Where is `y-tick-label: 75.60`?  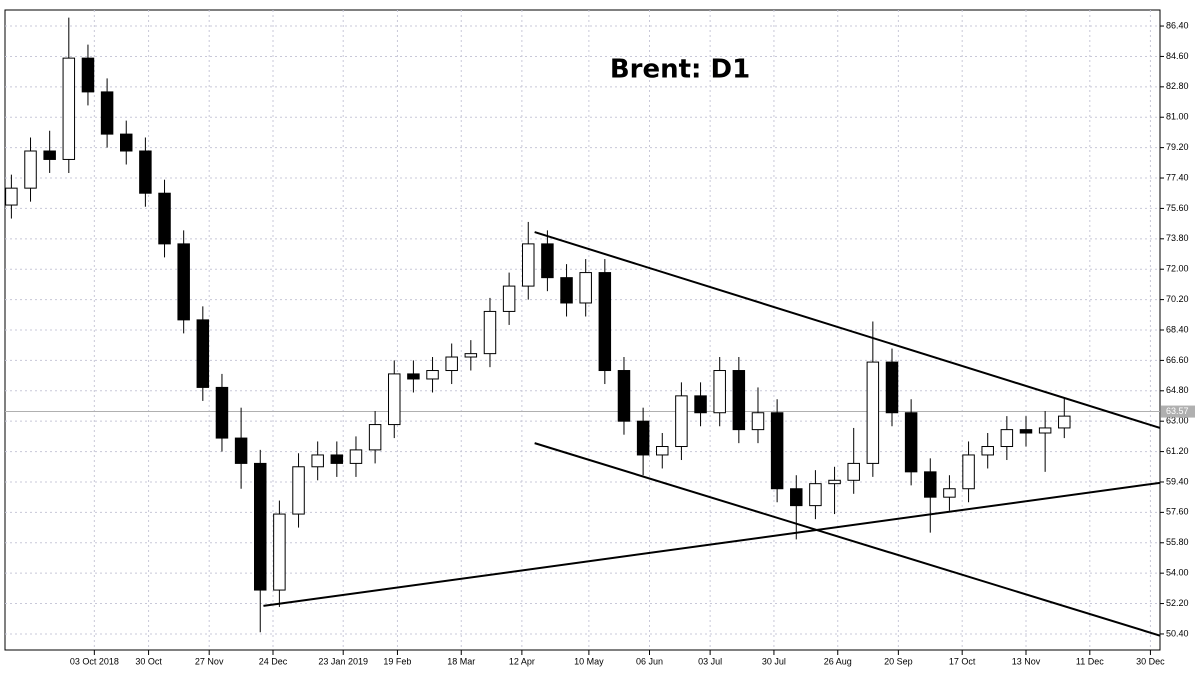 y-tick-label: 75.60 is located at coordinates (1177, 208).